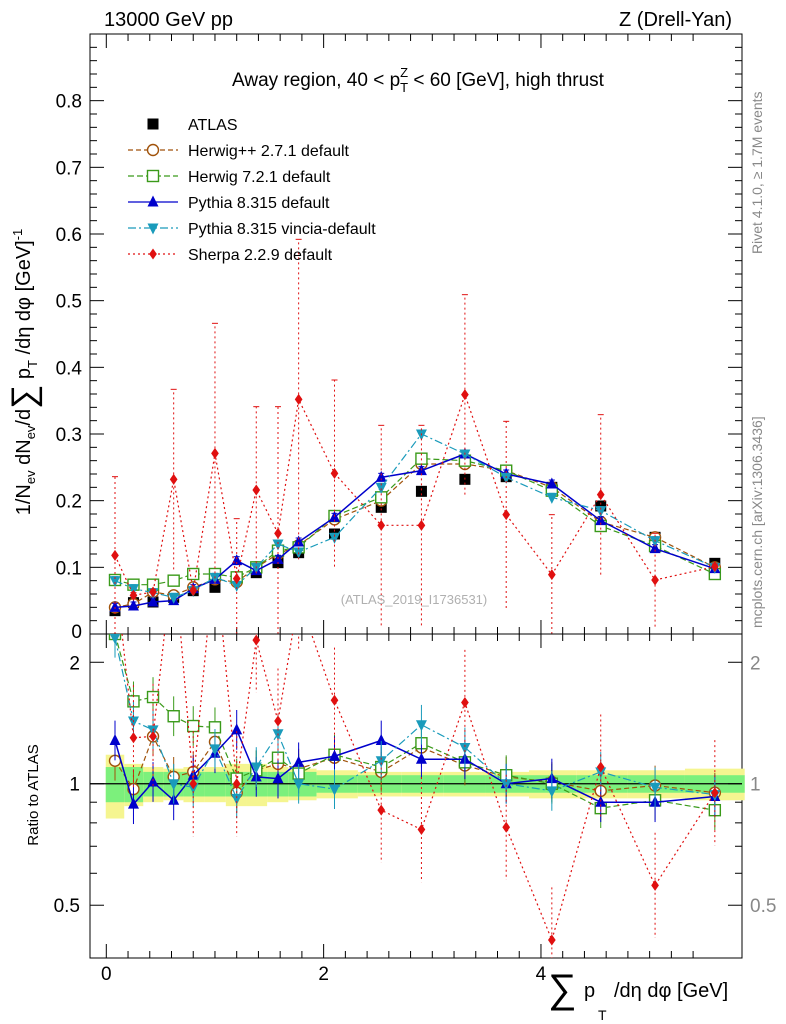 This screenshot has width=786, height=1024. Describe the element at coordinates (230, 255) in the screenshot. I see `legend-item: Sherpa 2.2.9 default` at that location.